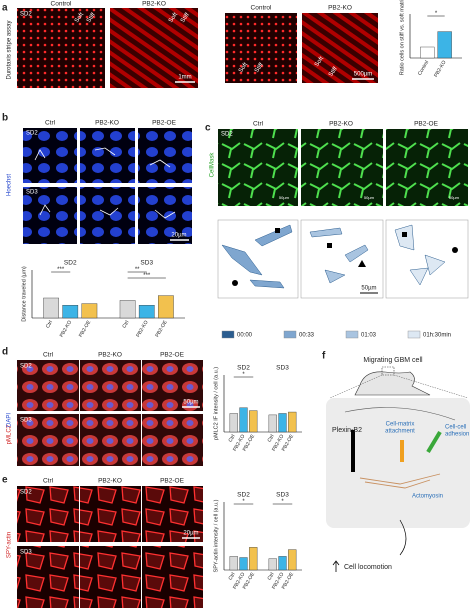 The image size is (474, 613). What do you see at coordinates (400, 432) in the screenshot?
I see `matrix-label: attachment` at bounding box center [400, 432].